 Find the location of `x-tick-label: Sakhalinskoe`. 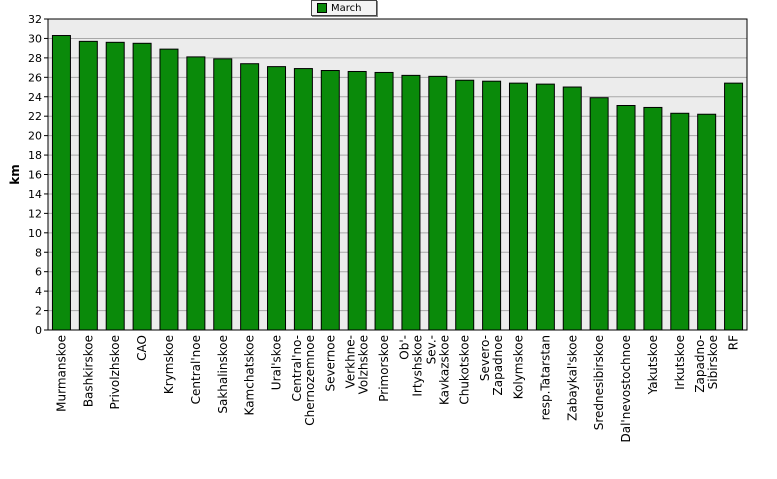

x-tick-label: Sakhalinskoe is located at coordinates (223, 374).